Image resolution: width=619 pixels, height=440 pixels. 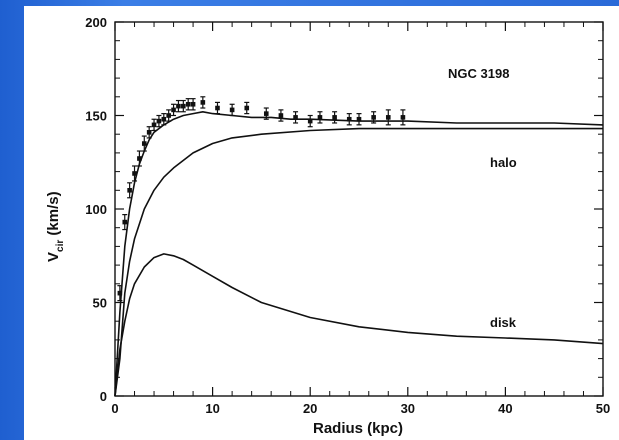 I want to click on x-tick-label: 30, so click(x=408, y=408).